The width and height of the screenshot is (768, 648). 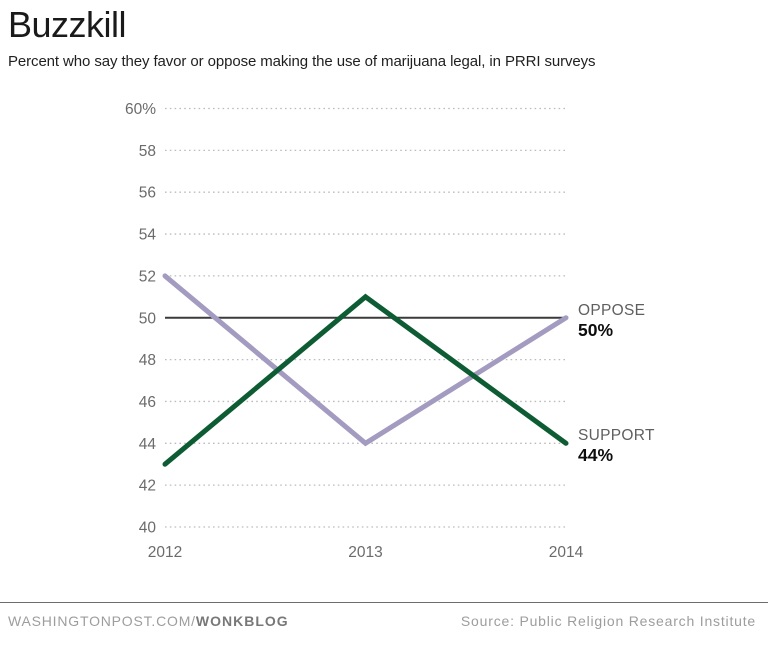 I want to click on series-line-support, so click(x=365, y=380).